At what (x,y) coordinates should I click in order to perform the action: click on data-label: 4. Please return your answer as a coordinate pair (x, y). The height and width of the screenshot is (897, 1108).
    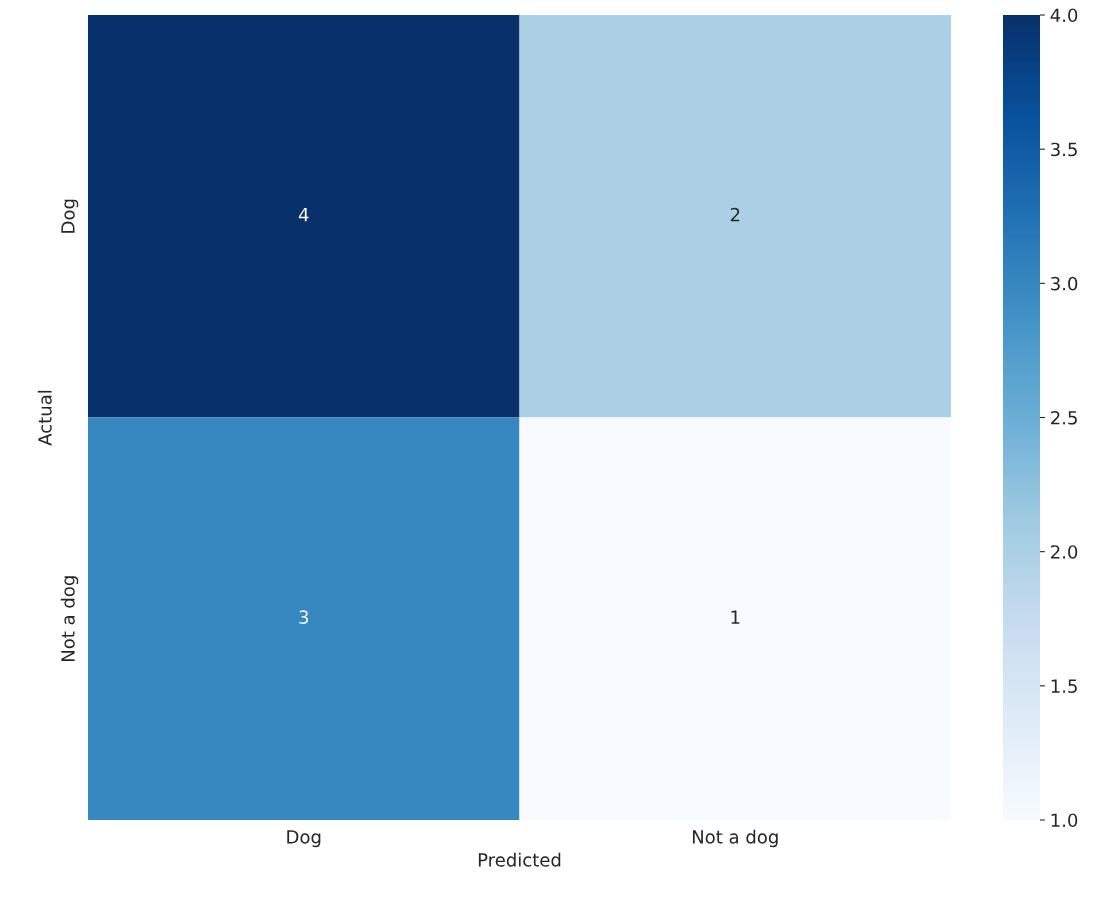
    Looking at the image, I should click on (303, 215).